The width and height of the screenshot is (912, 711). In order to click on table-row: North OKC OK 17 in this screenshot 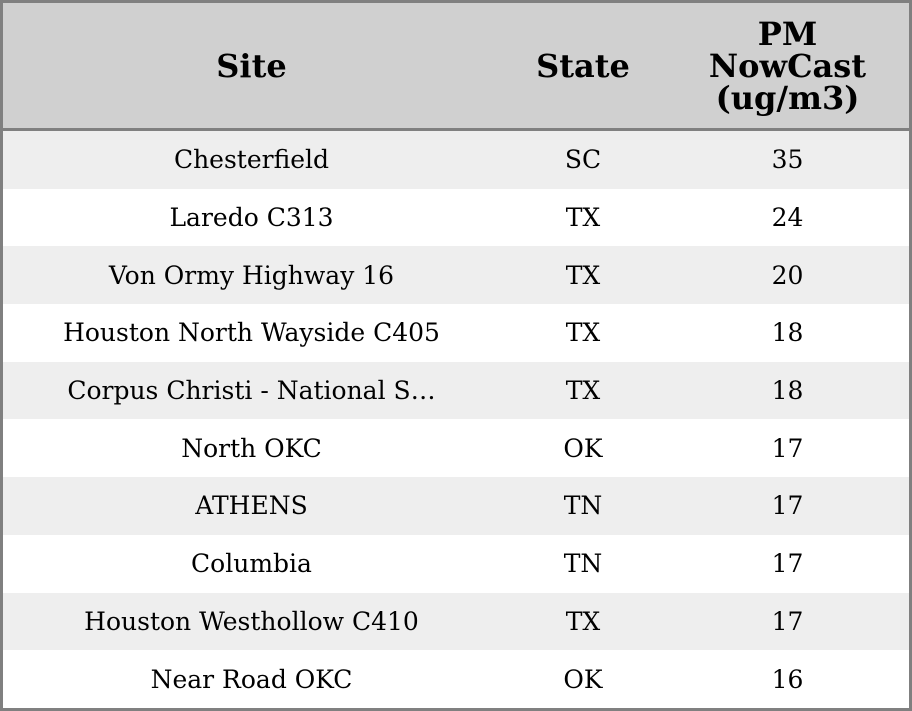, I will do `click(456, 448)`.